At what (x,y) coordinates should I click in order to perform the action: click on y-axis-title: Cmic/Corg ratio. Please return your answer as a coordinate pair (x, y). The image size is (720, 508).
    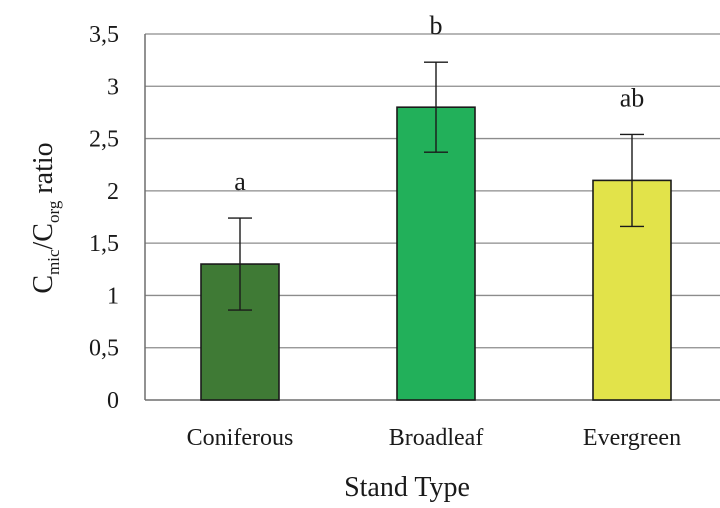
    Looking at the image, I should click on (45, 217).